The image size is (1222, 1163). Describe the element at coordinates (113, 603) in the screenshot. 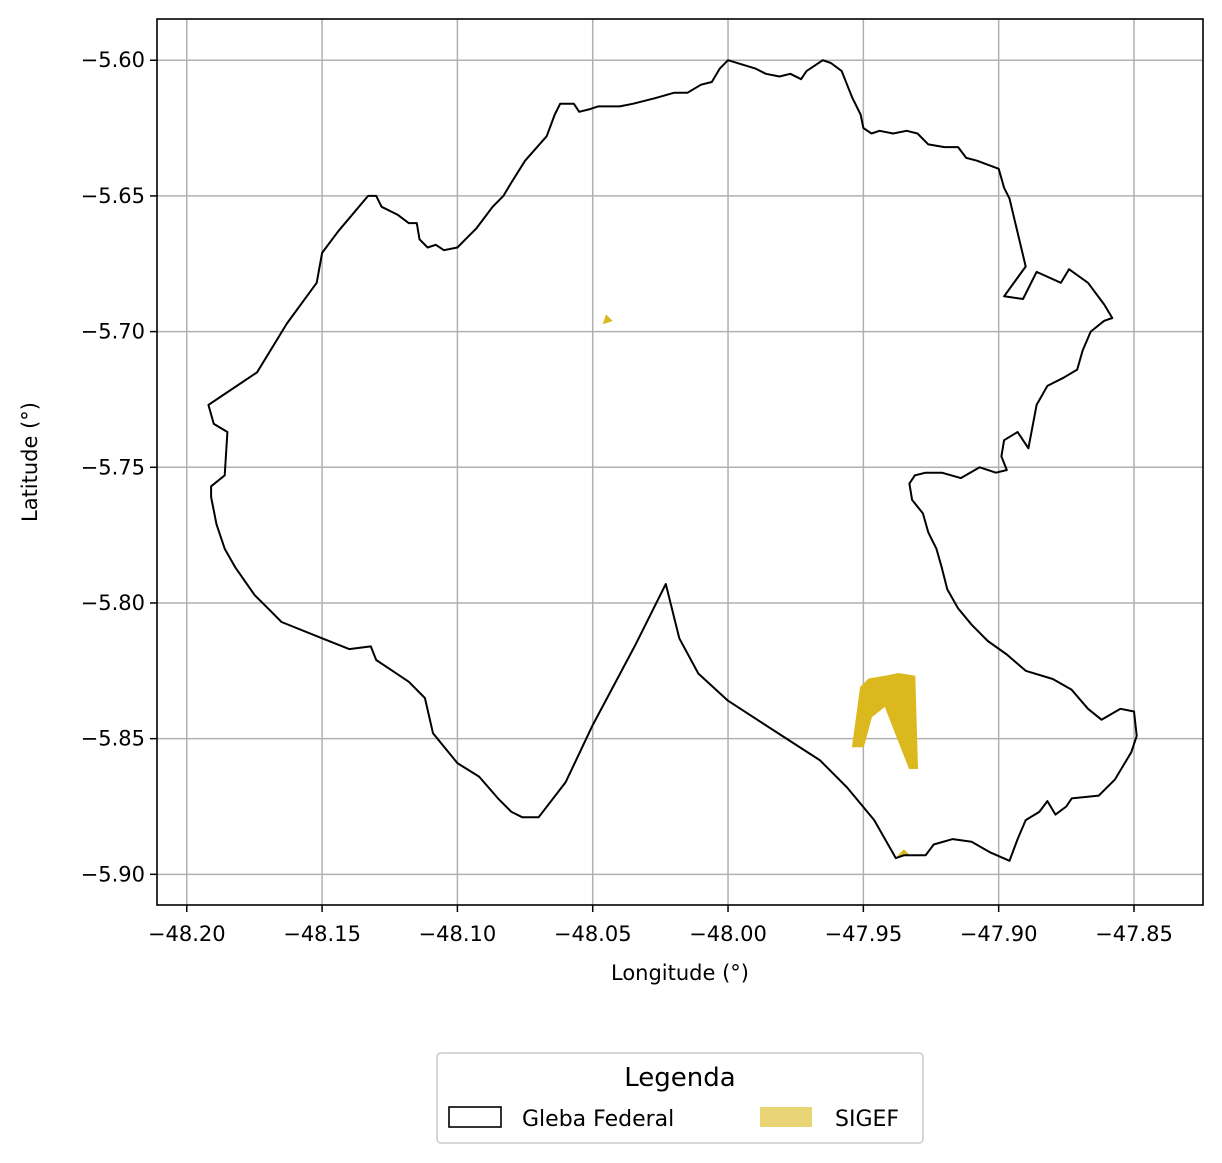

I see `y-tick-label: −5.80` at that location.